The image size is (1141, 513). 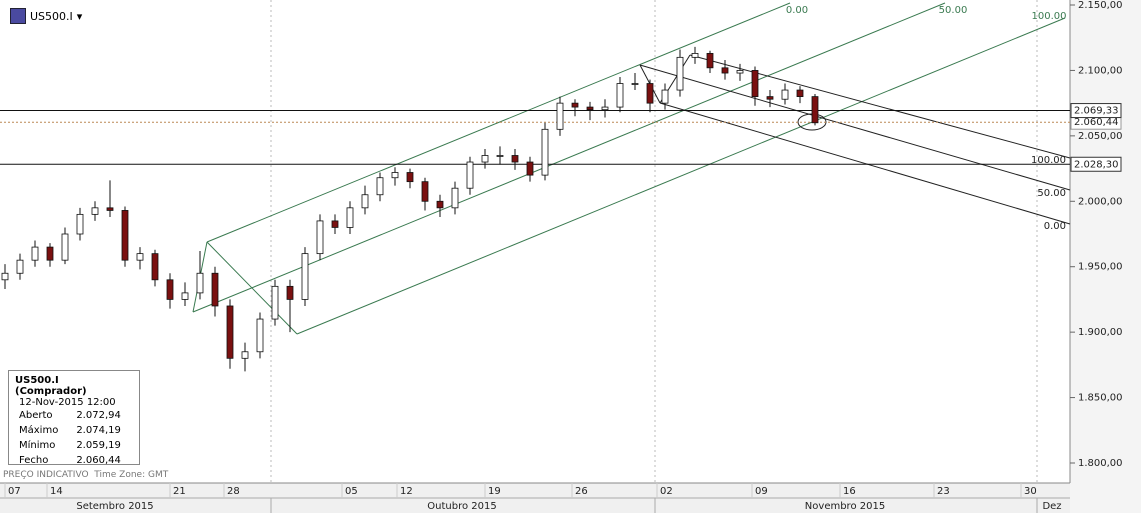 I want to click on y-tick-label: 1.800,00, so click(x=1100, y=463).